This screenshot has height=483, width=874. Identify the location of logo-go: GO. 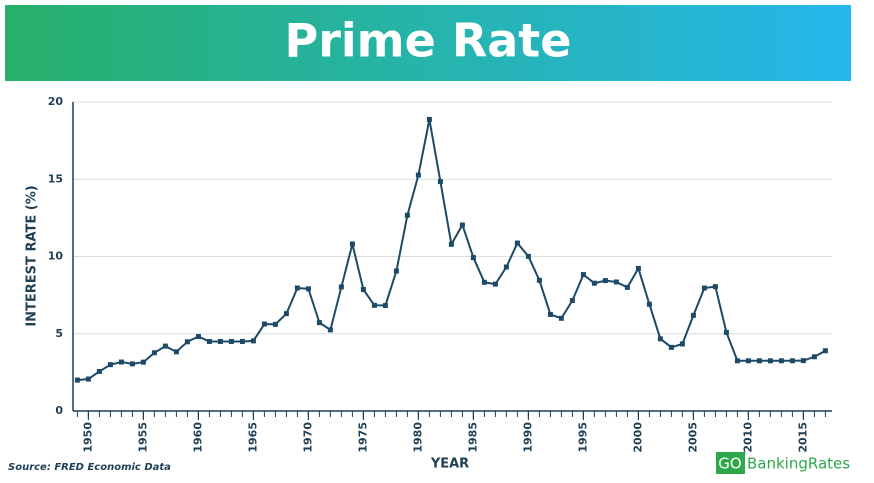
(729, 464).